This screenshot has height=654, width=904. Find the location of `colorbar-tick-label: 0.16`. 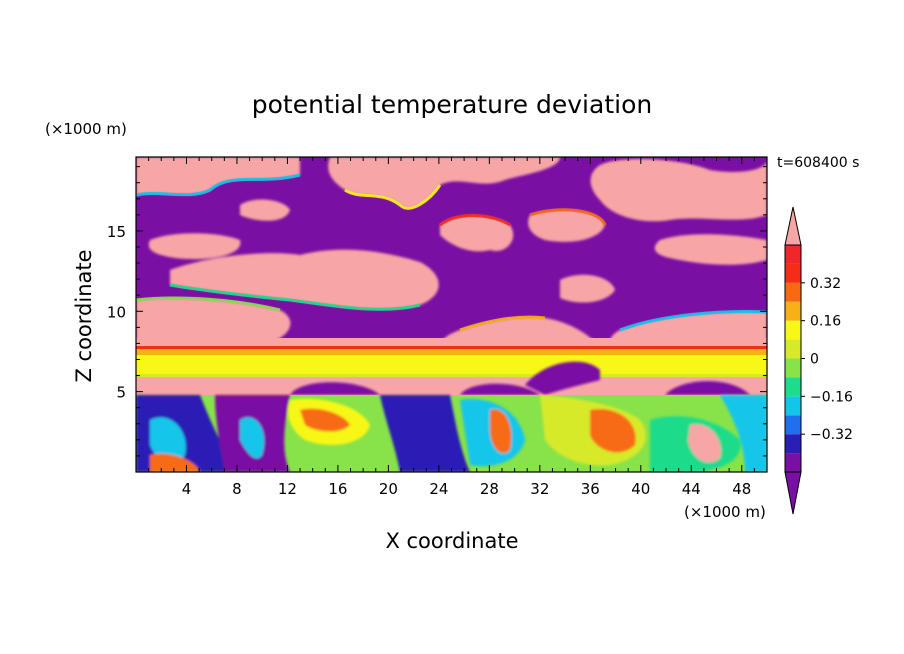

colorbar-tick-label: 0.16 is located at coordinates (825, 322).